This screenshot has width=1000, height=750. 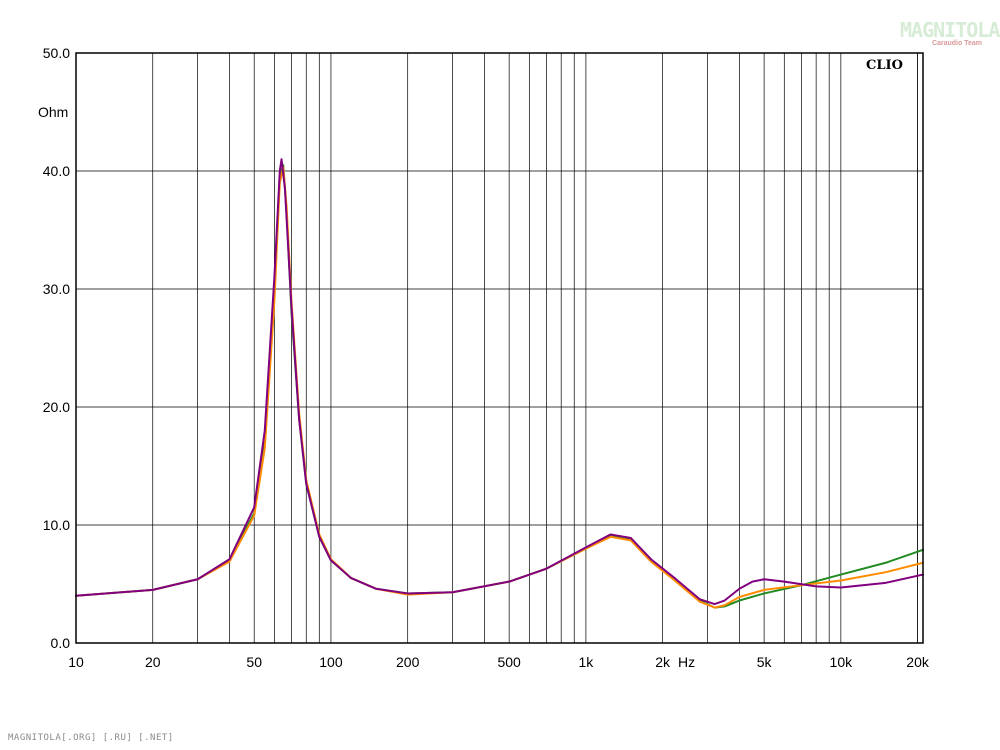 What do you see at coordinates (254, 662) in the screenshot?
I see `x-tick-label: 50` at bounding box center [254, 662].